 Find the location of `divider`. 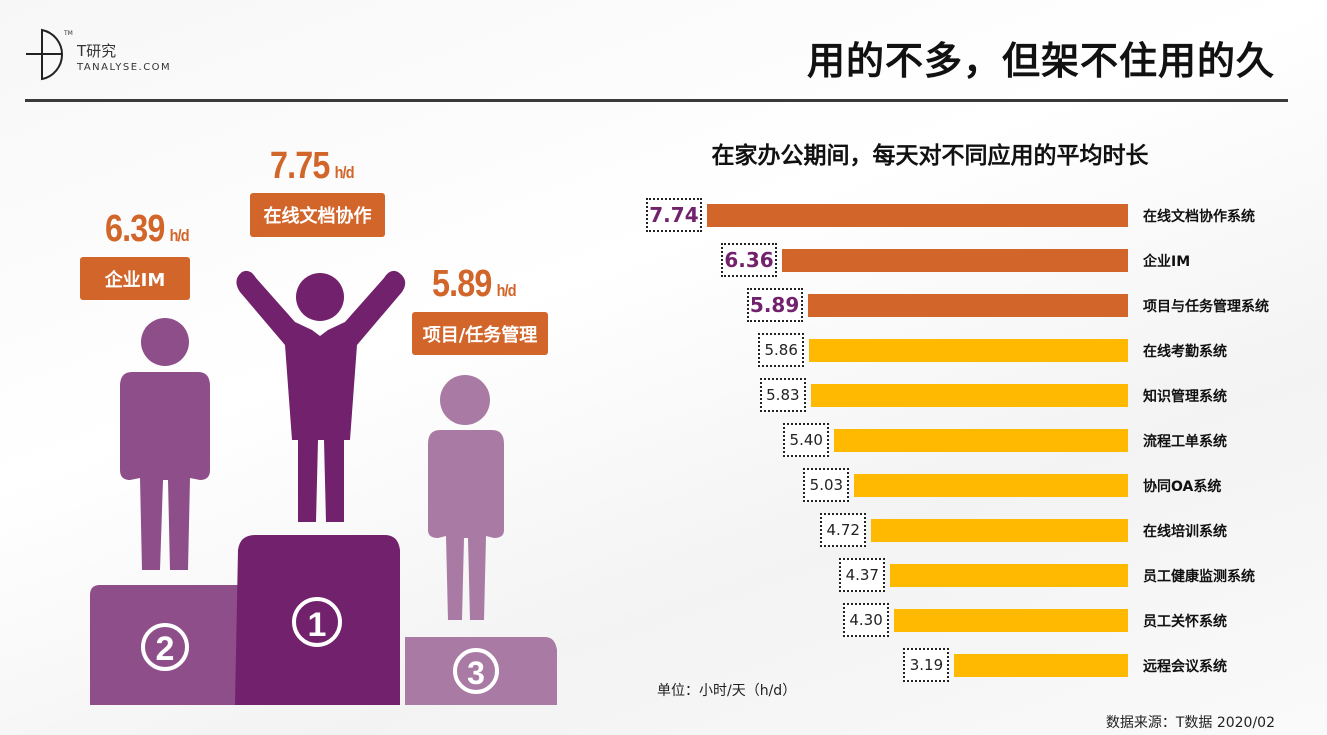

divider is located at coordinates (656, 100).